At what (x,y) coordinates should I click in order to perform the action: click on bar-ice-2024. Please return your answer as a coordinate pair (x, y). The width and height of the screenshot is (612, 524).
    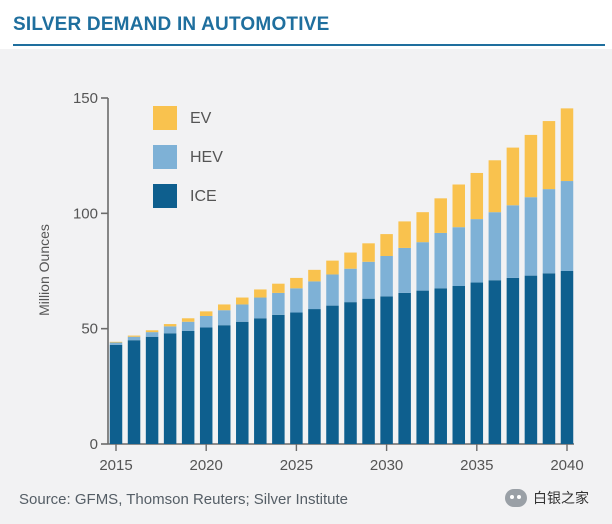
    Looking at the image, I should click on (278, 379).